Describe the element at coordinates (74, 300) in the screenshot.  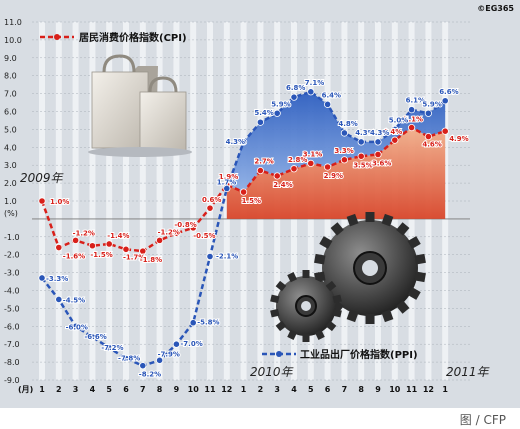
I see `ppi-data-label: -4.5%` at that location.